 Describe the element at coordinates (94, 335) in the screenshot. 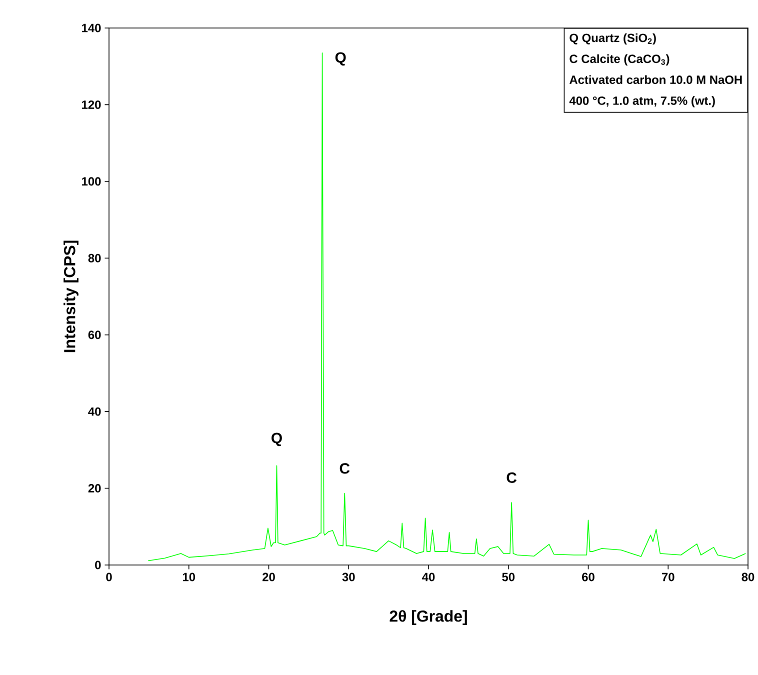

I see `y-tick-label: 60` at that location.